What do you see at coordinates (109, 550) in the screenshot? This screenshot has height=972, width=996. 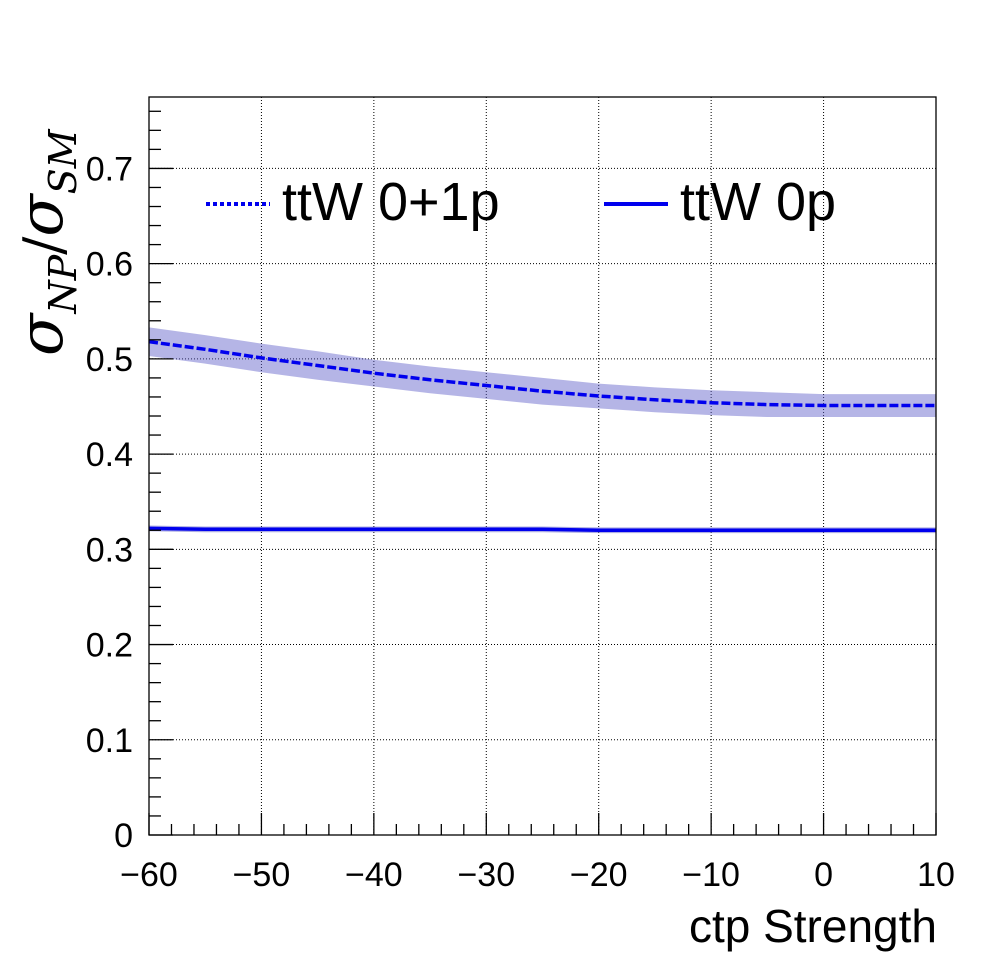 I see `y-tick-label: 0.3` at bounding box center [109, 550].